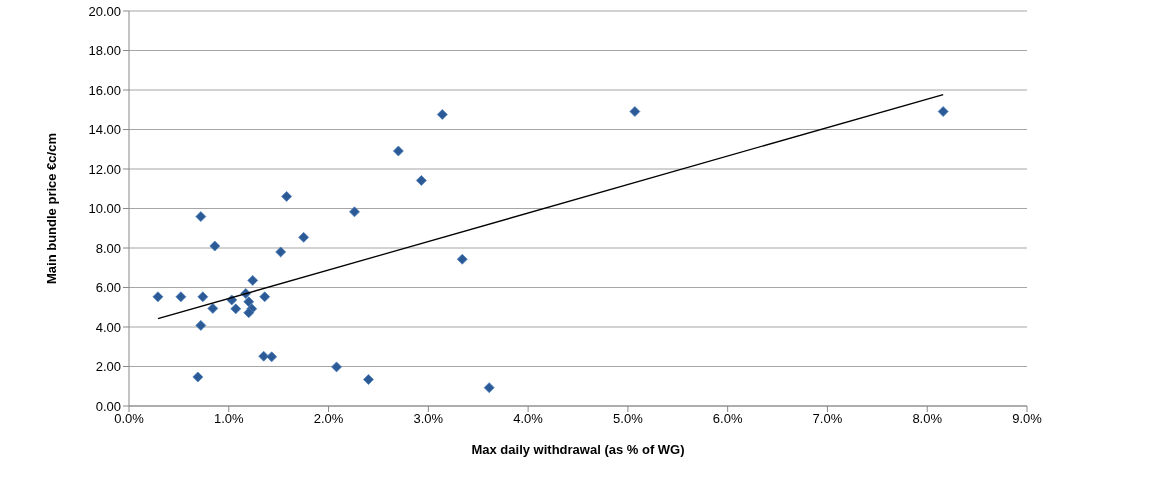 The height and width of the screenshot is (494, 1153). Describe the element at coordinates (104, 90) in the screenshot. I see `y-tick-label: 16.00` at that location.